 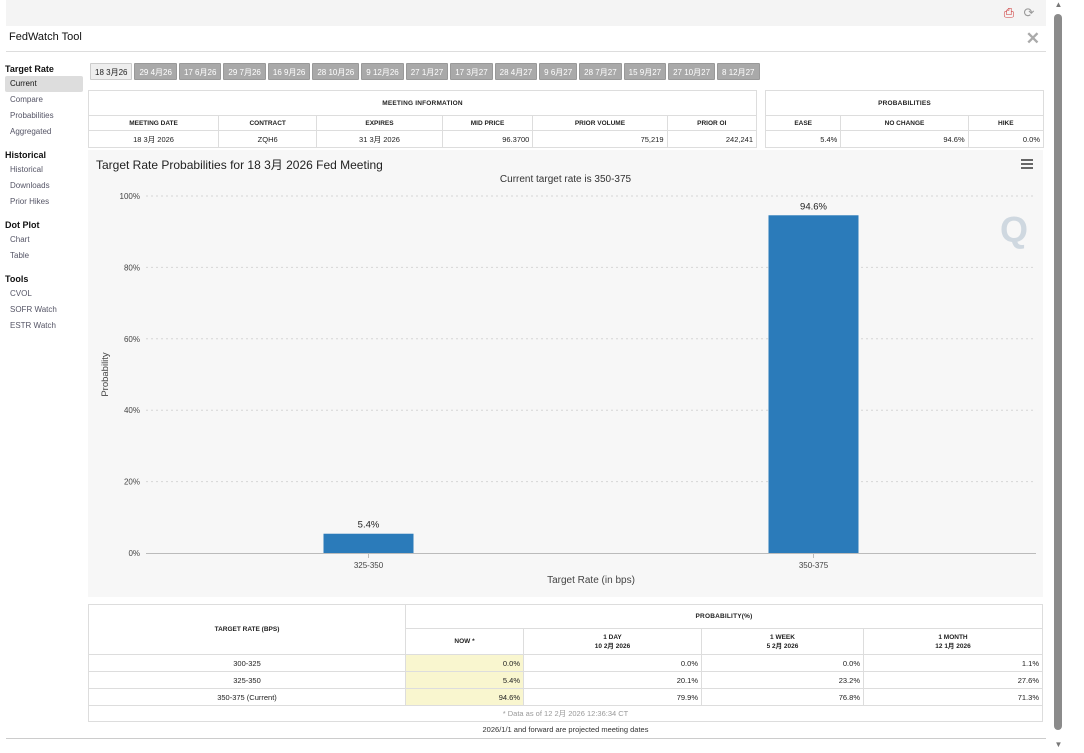 I want to click on meeting-tab: 9 12月26, so click(x=382, y=71).